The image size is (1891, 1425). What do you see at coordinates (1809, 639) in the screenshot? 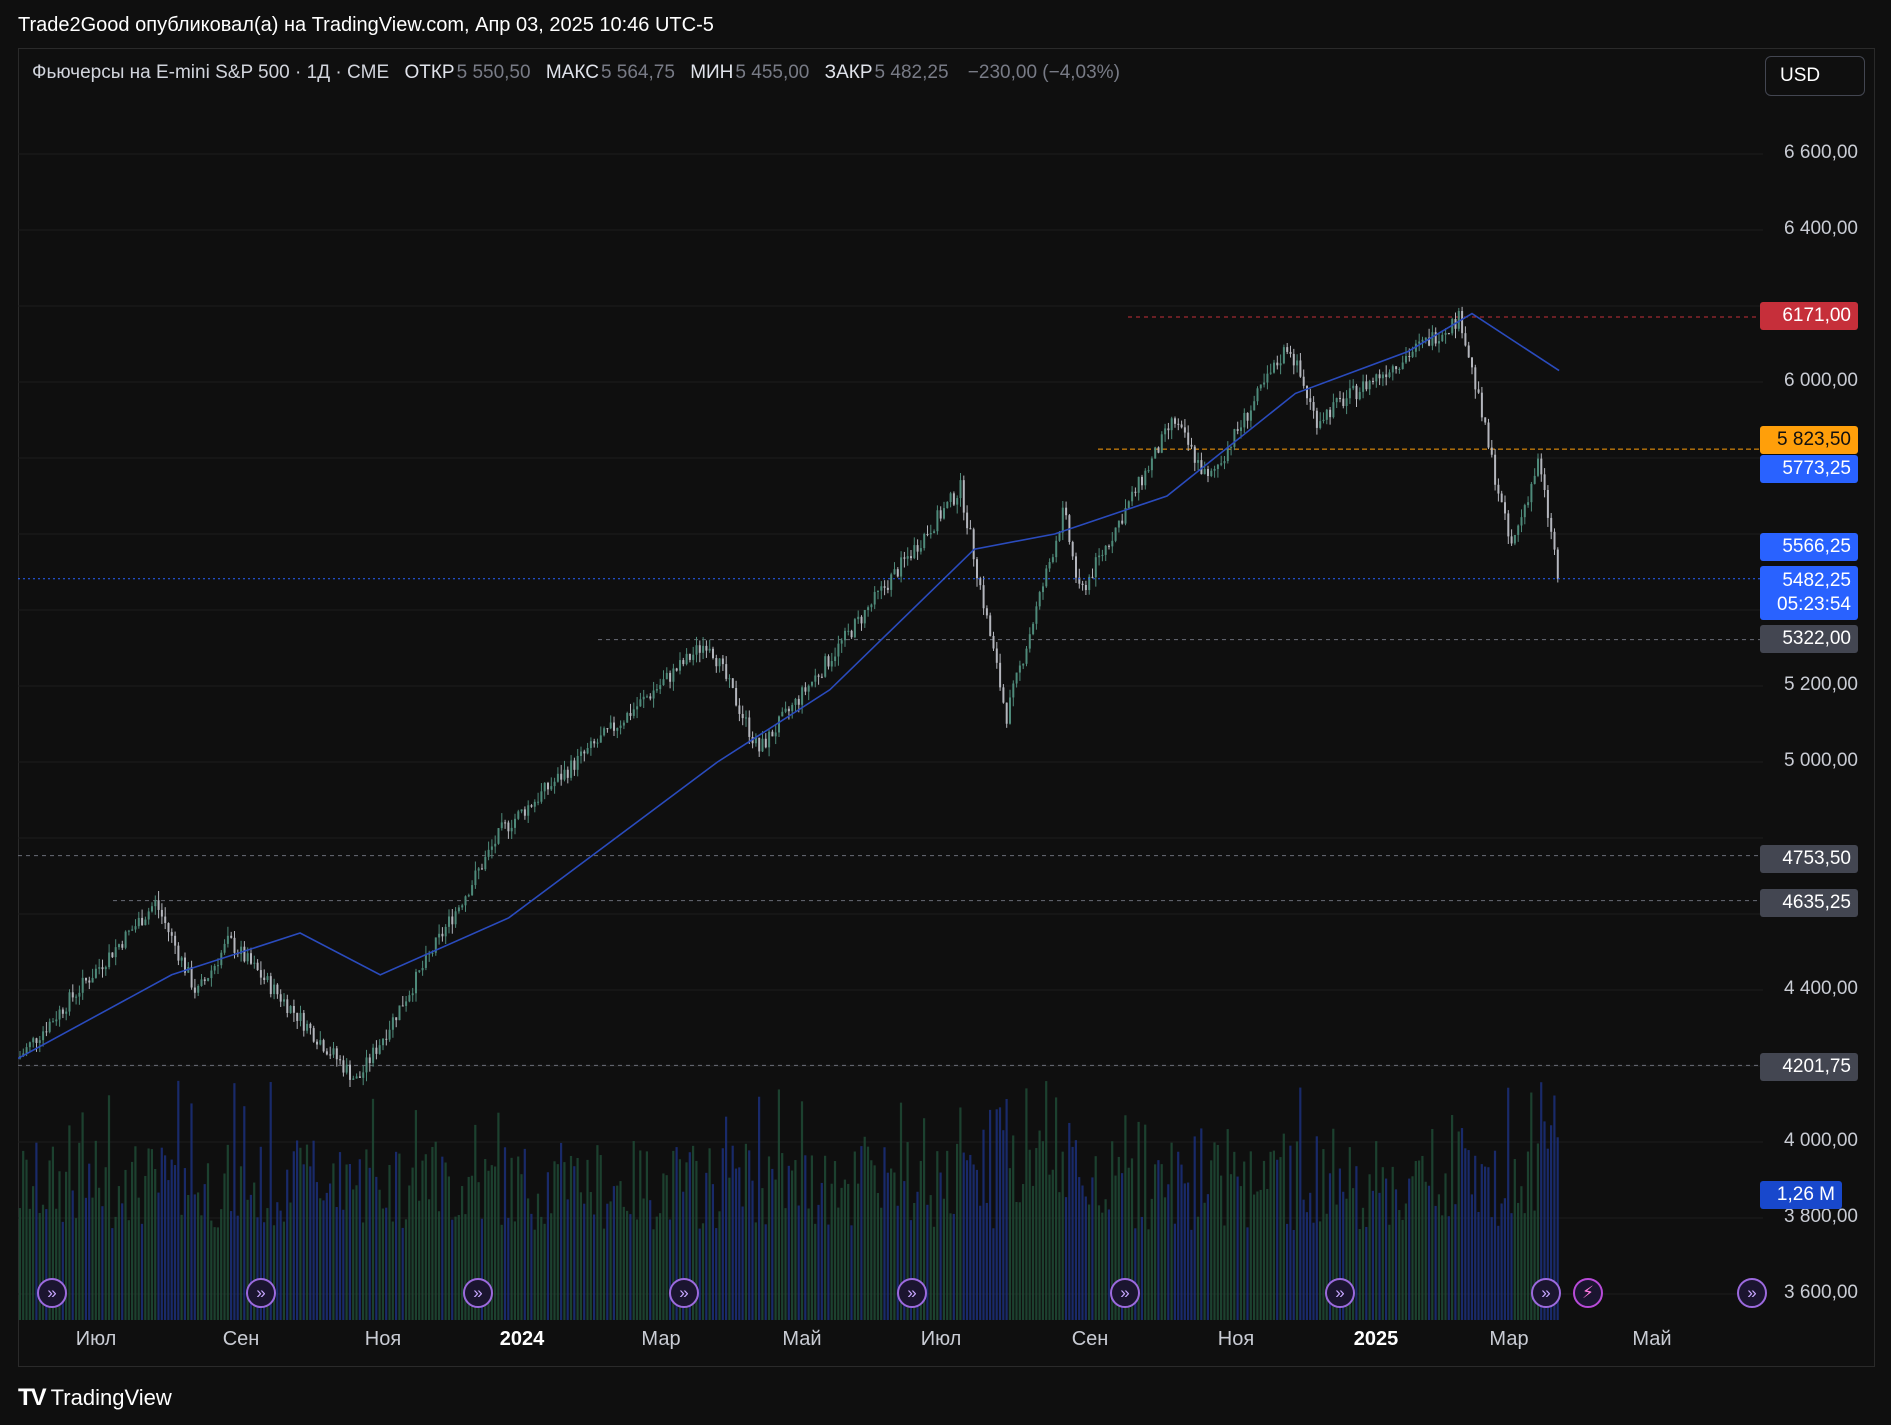
I see `level-tag-5322: 5322,00` at bounding box center [1809, 639].